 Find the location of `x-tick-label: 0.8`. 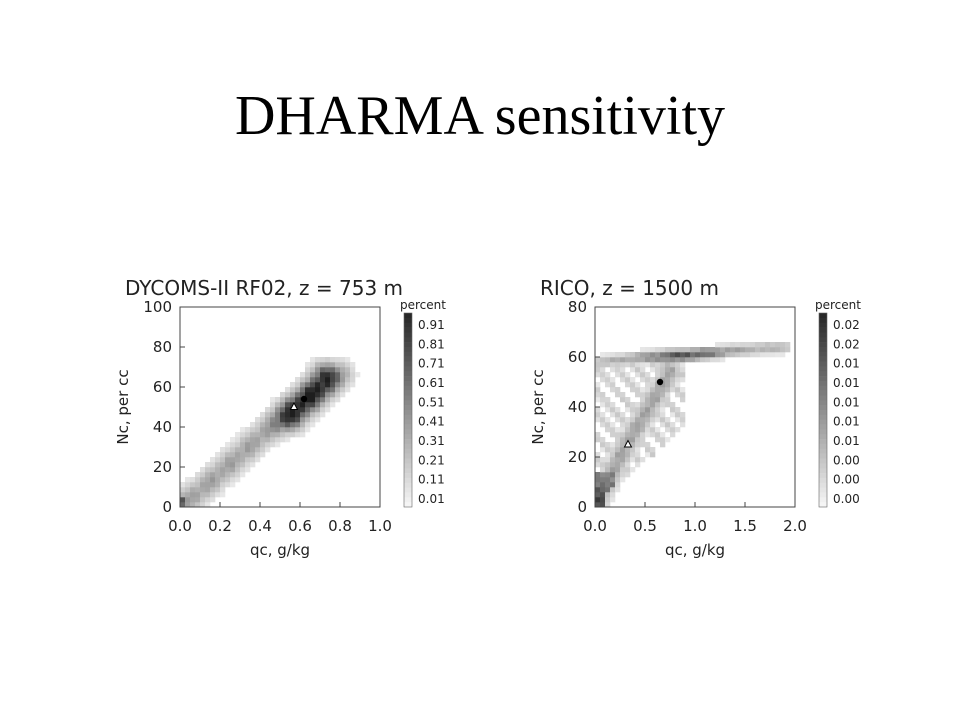

x-tick-label: 0.8 is located at coordinates (340, 526).